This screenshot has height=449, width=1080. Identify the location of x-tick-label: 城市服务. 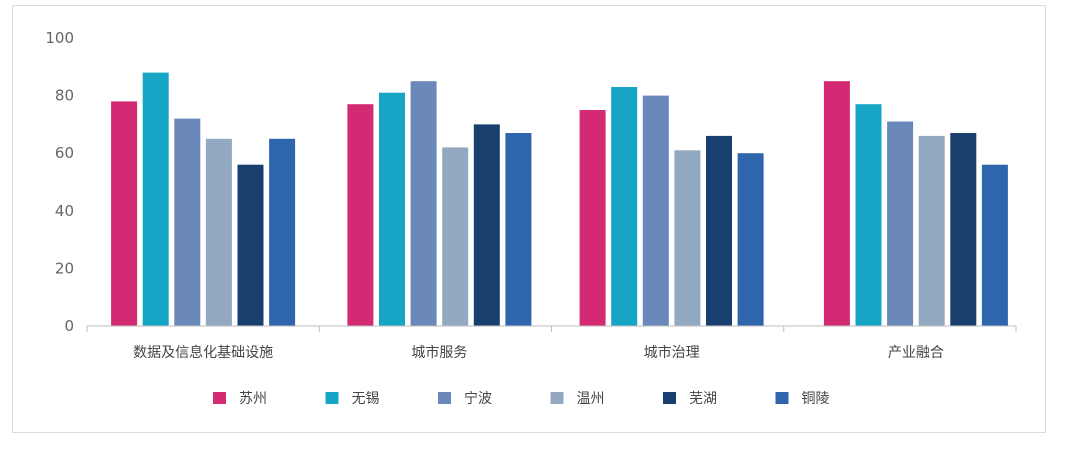
(439, 352).